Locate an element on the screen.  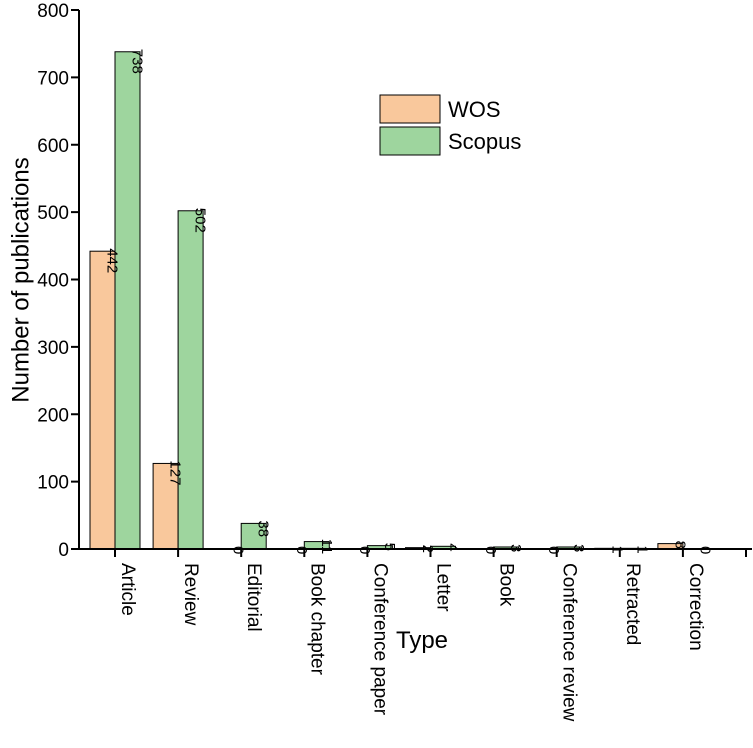
bar-scopus-article is located at coordinates (127, 300).